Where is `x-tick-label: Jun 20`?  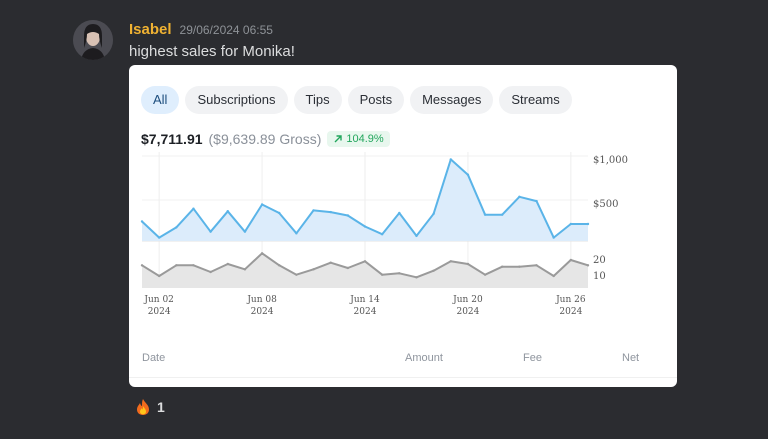 x-tick-label: Jun 20 is located at coordinates (467, 300).